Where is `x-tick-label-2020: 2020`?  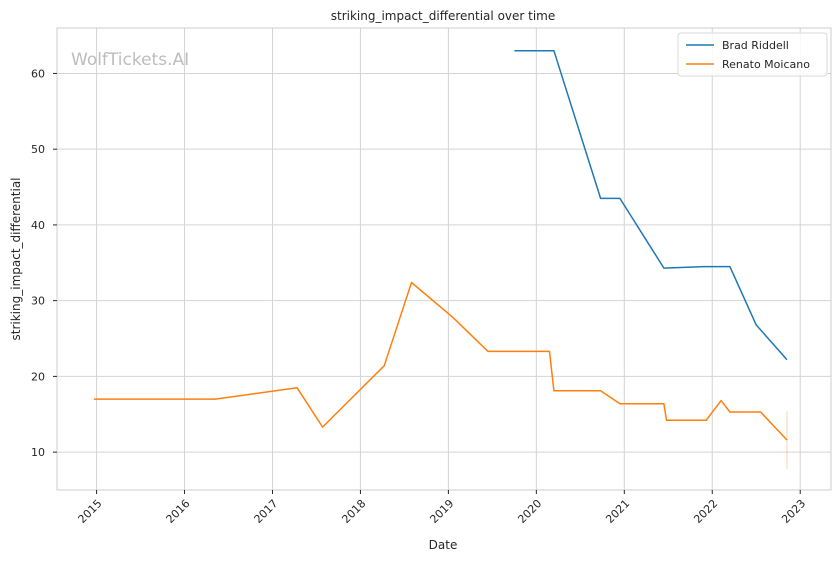 x-tick-label-2020: 2020 is located at coordinates (529, 511).